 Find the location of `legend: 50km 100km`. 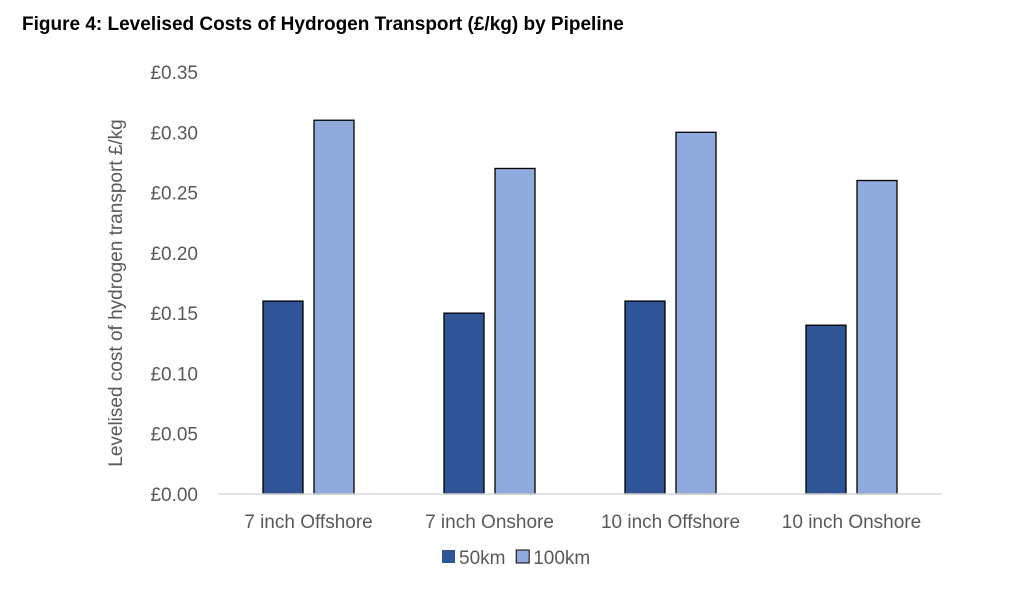

legend: 50km 100km is located at coordinates (516, 558).